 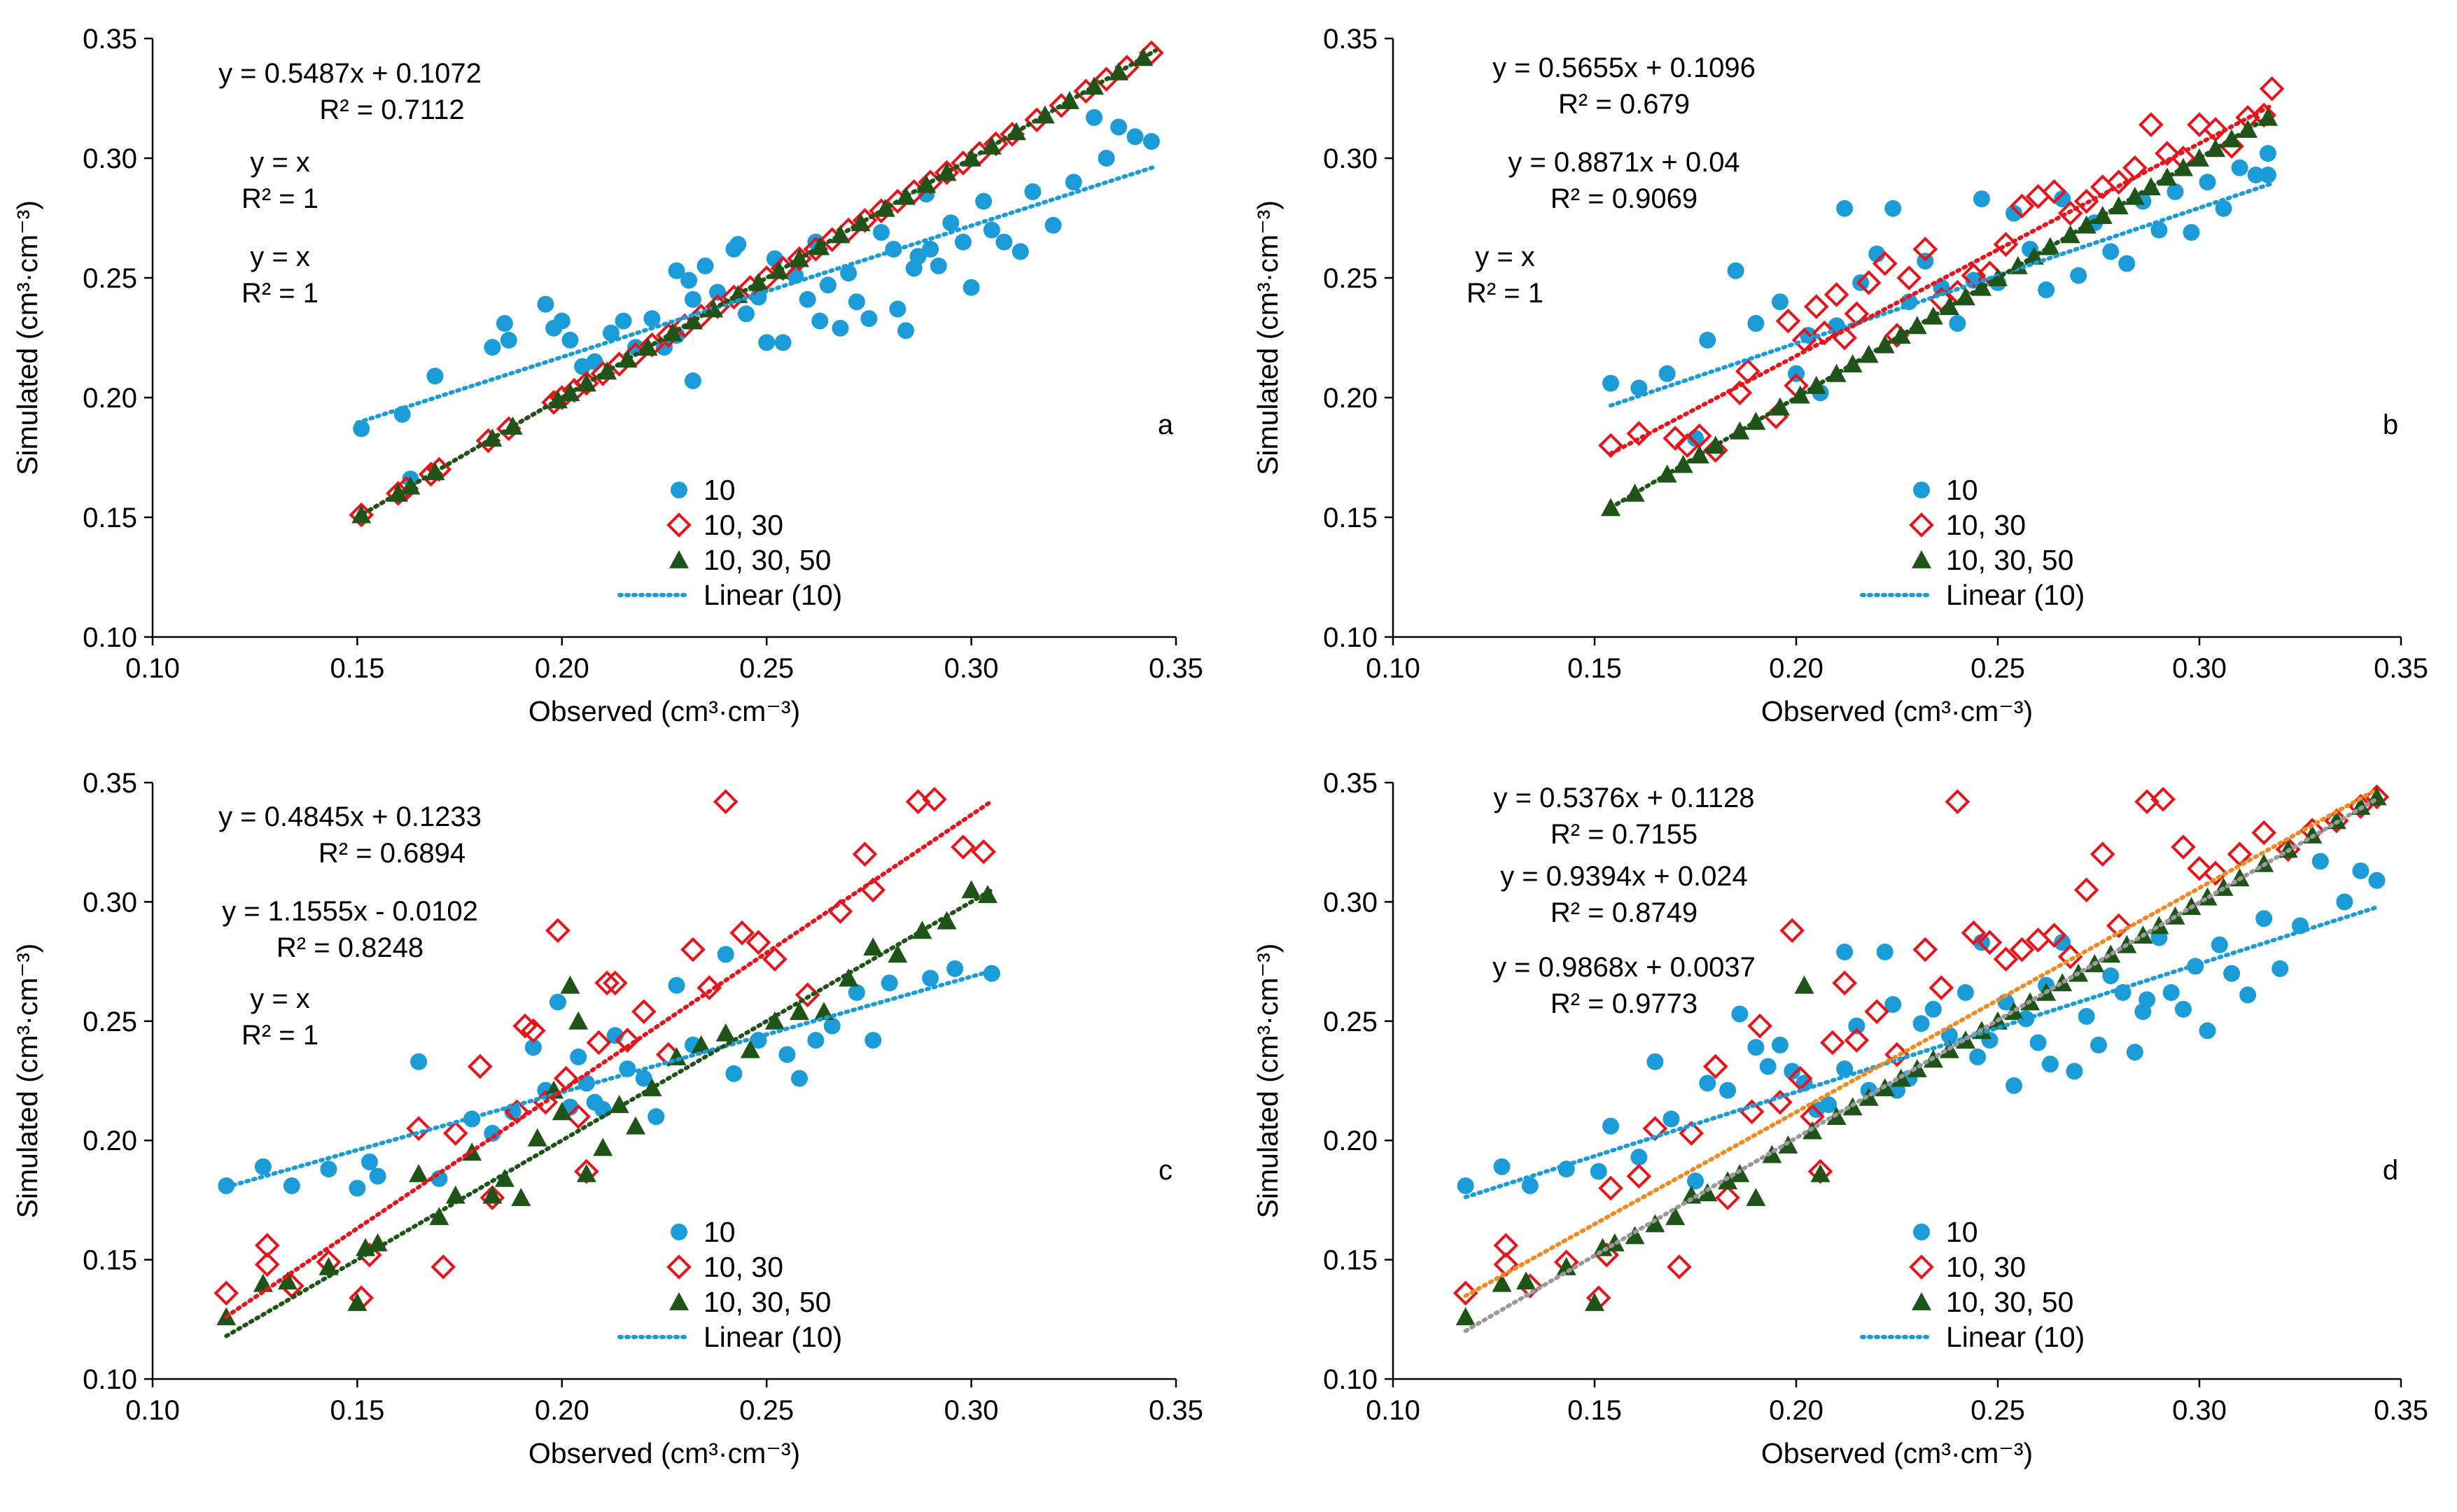 I want to click on trendline-equation: y = 0.5487x + 0.1072, so click(x=350, y=73).